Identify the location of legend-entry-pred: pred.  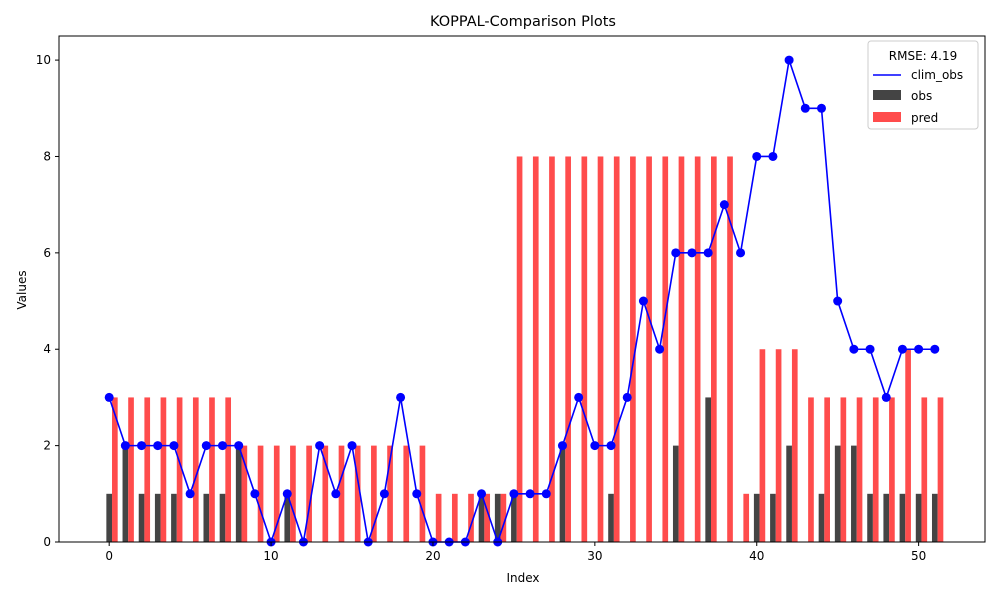
(924, 118).